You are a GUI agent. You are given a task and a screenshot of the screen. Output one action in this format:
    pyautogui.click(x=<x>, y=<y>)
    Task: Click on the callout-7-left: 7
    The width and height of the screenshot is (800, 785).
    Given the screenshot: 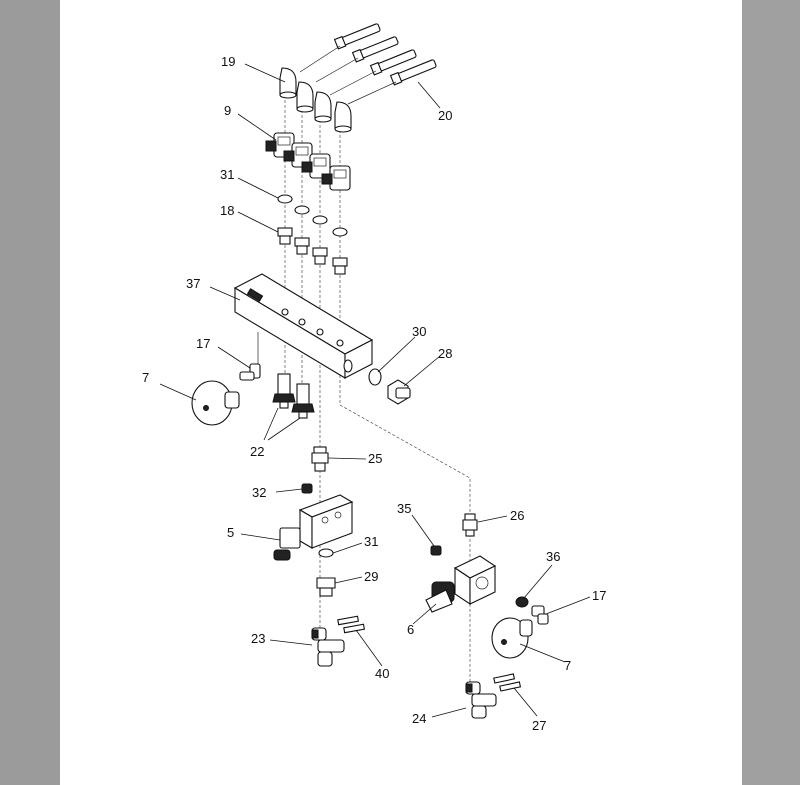 What is the action you would take?
    pyautogui.click(x=145, y=377)
    